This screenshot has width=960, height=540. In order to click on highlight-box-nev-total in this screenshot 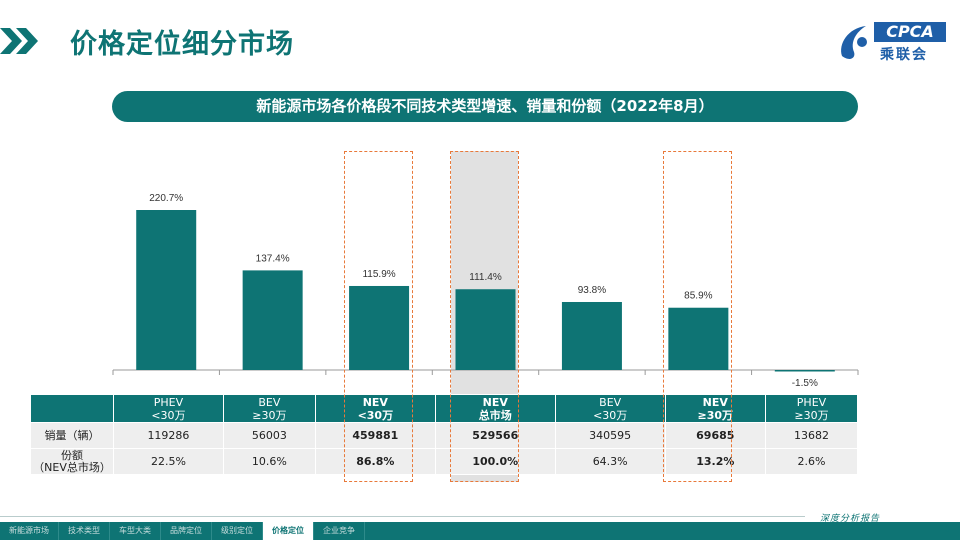, I will do `click(484, 316)`.